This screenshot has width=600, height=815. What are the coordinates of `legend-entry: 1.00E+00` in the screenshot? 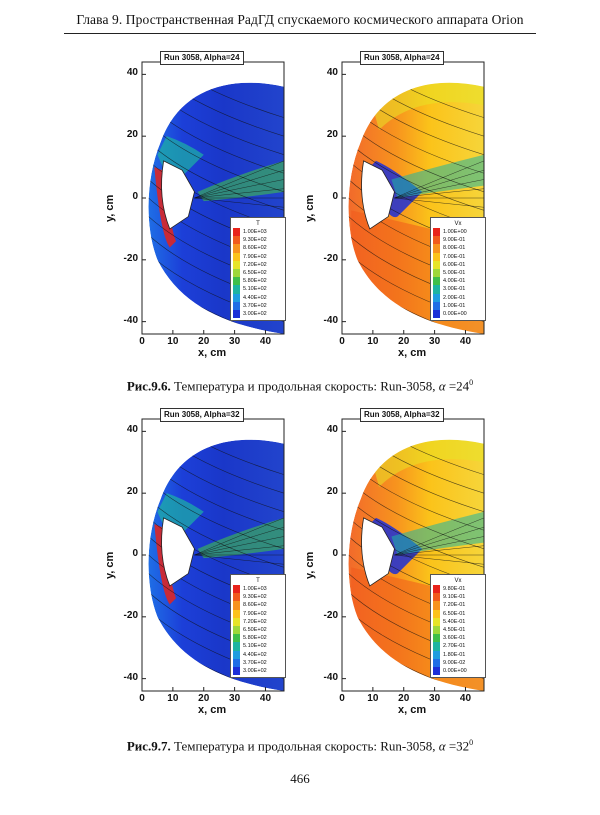 It's located at (458, 232).